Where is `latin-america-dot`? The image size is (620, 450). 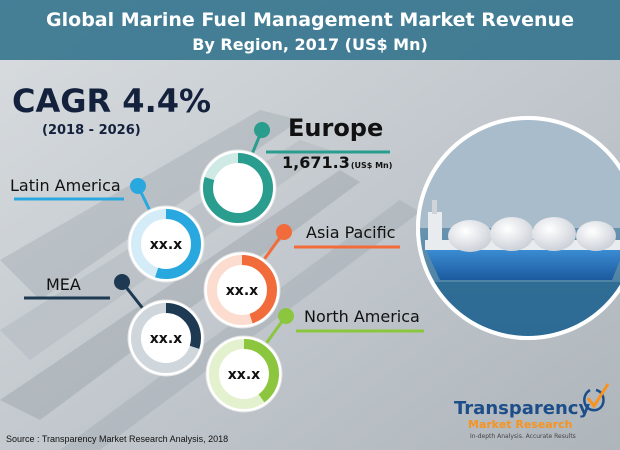 latin-america-dot is located at coordinates (138, 186).